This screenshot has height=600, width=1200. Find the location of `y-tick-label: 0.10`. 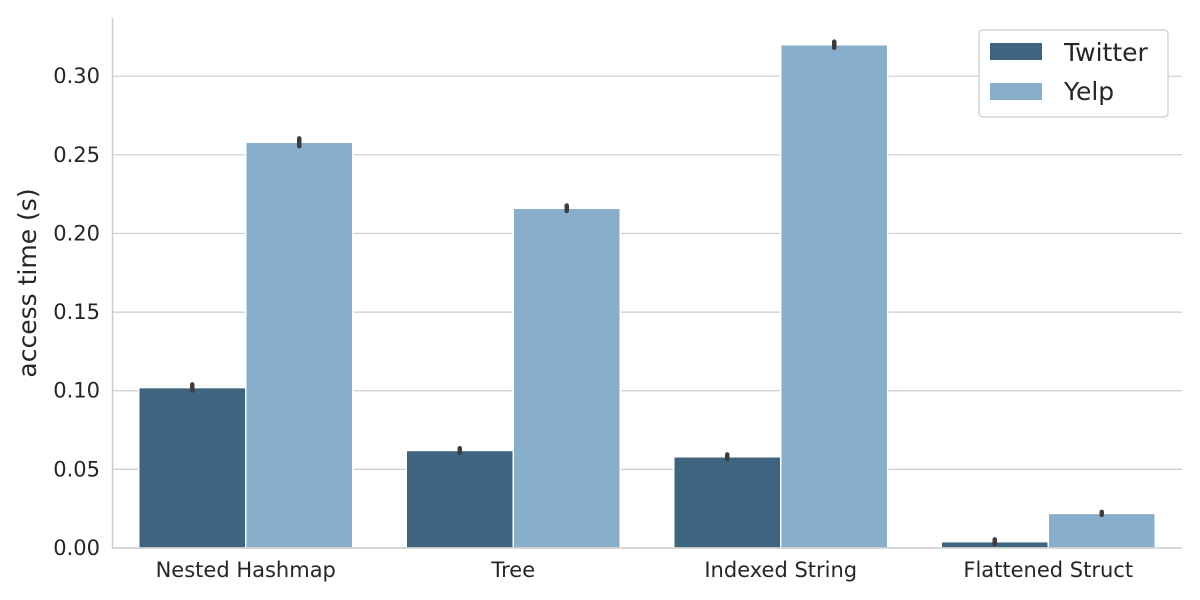

y-tick-label: 0.10 is located at coordinates (76, 391).